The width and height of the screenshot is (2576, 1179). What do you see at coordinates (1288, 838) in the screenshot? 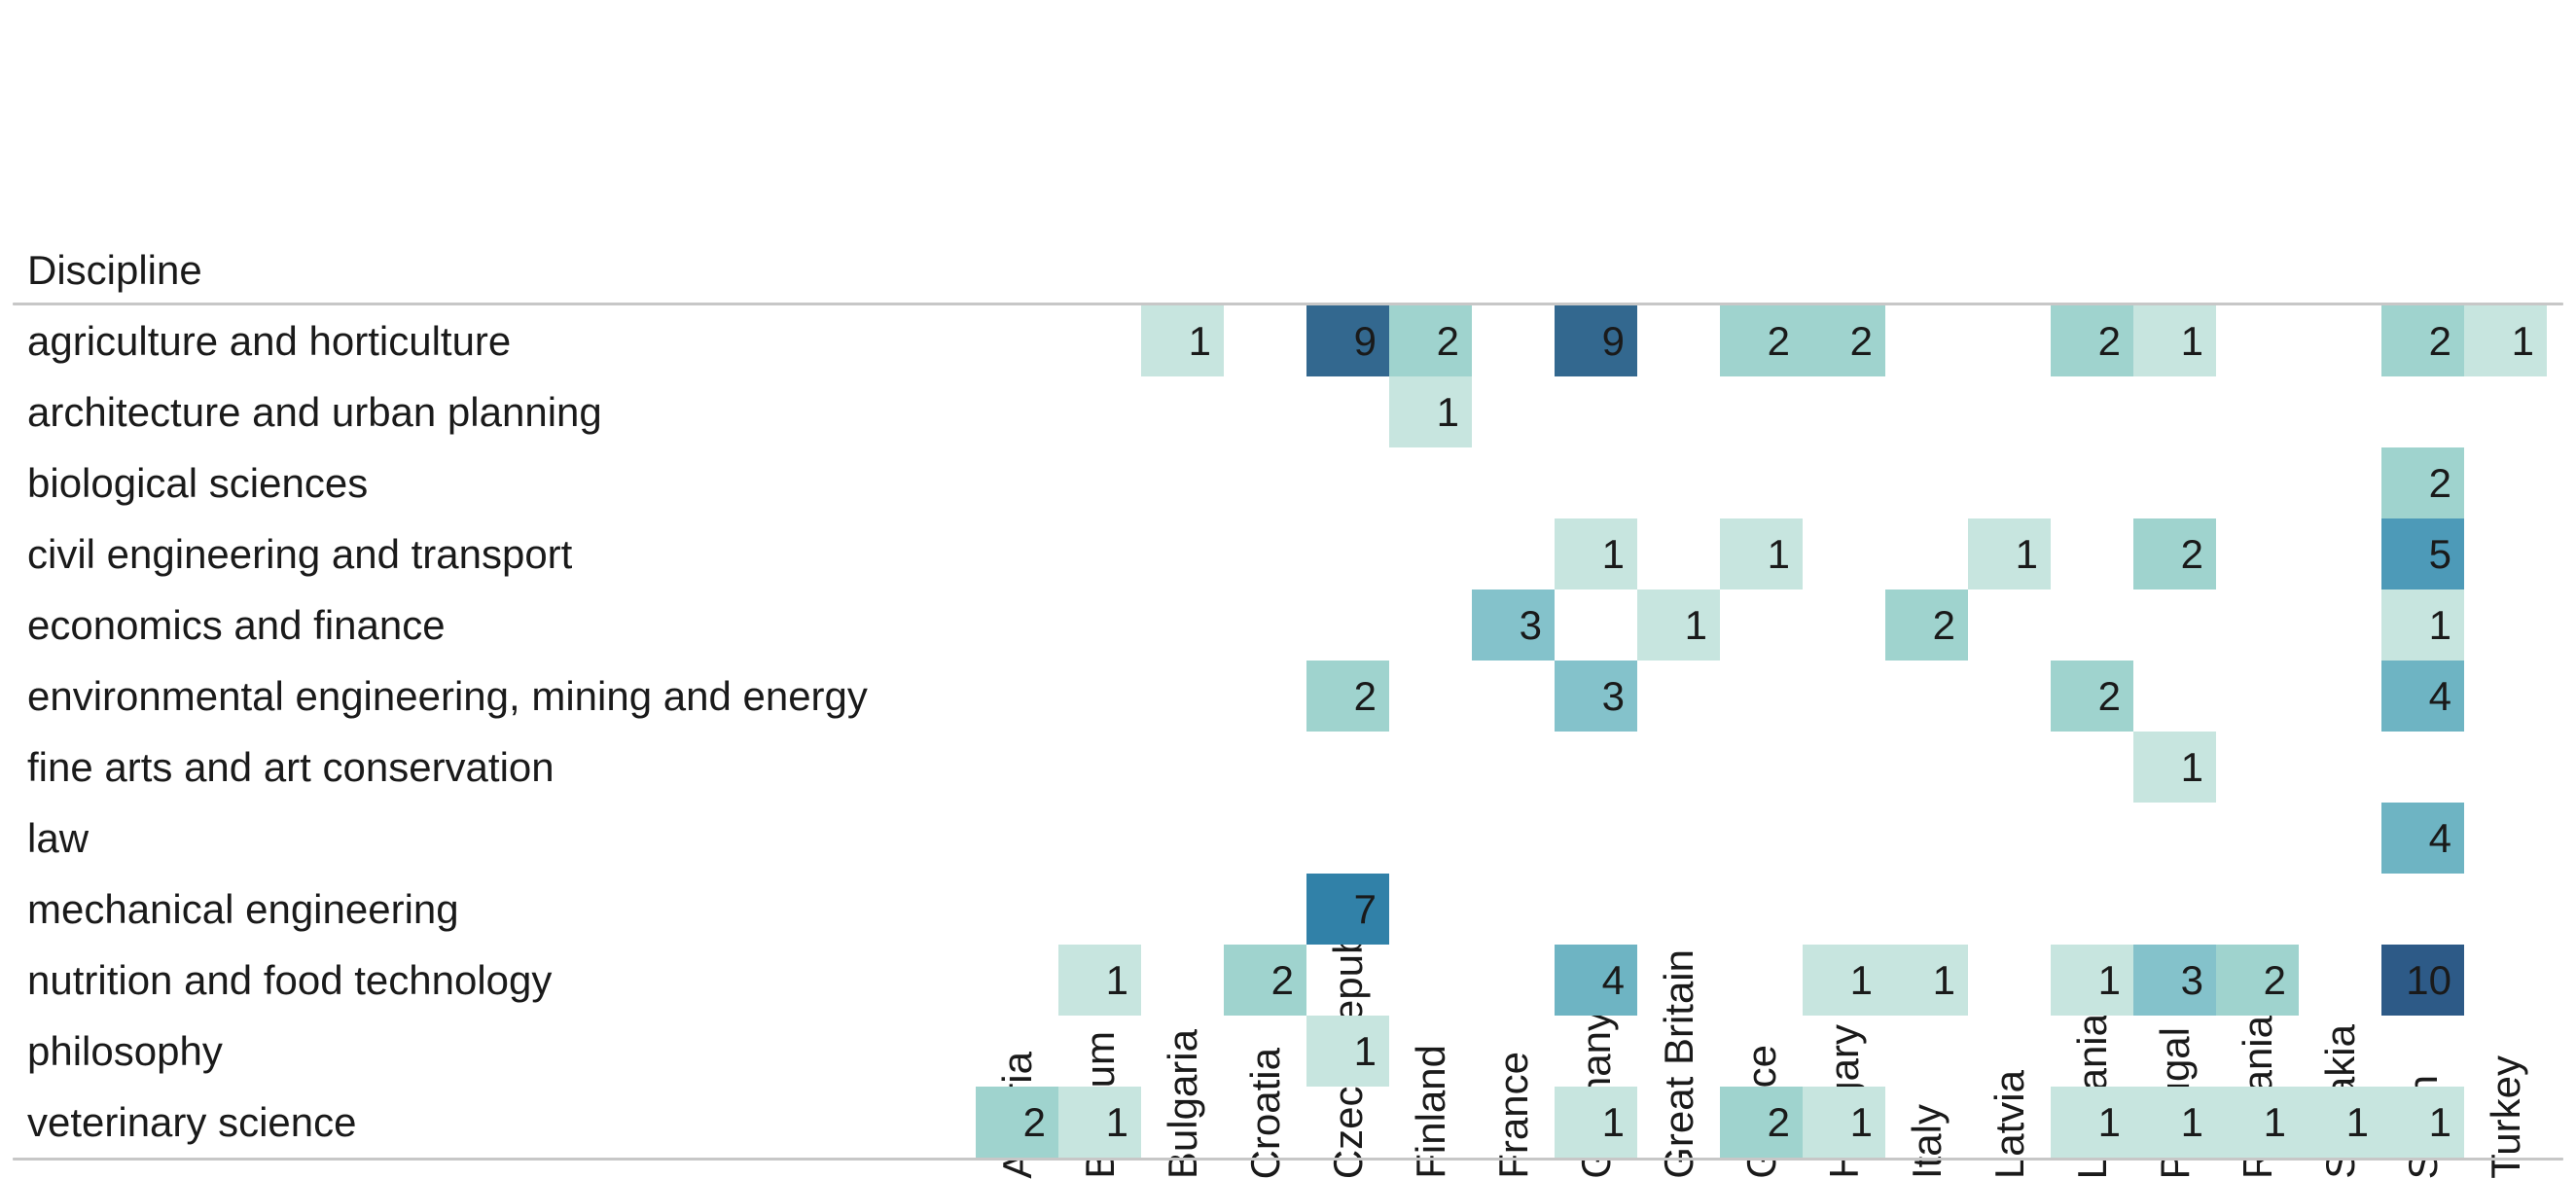
I see `row-law: law 4` at bounding box center [1288, 838].